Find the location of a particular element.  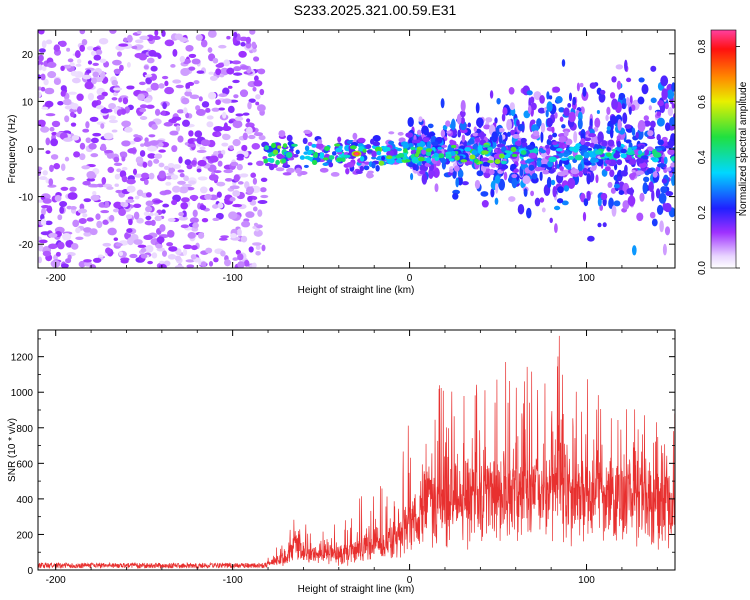

y-tick-label: 0 is located at coordinates (30, 571).